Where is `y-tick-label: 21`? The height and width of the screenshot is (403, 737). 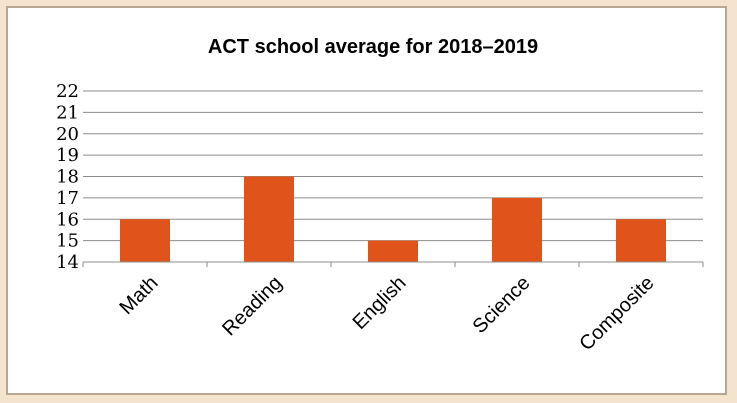 y-tick-label: 21 is located at coordinates (67, 112).